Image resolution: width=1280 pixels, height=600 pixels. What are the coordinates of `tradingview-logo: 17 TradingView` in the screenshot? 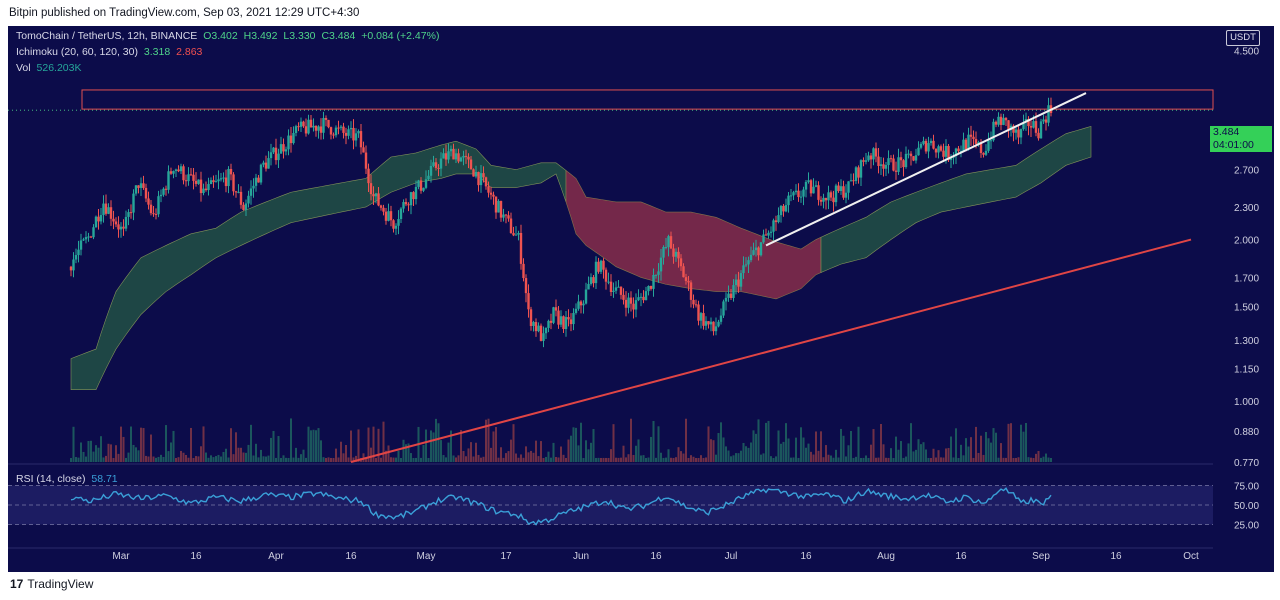 It's located at (51, 584).